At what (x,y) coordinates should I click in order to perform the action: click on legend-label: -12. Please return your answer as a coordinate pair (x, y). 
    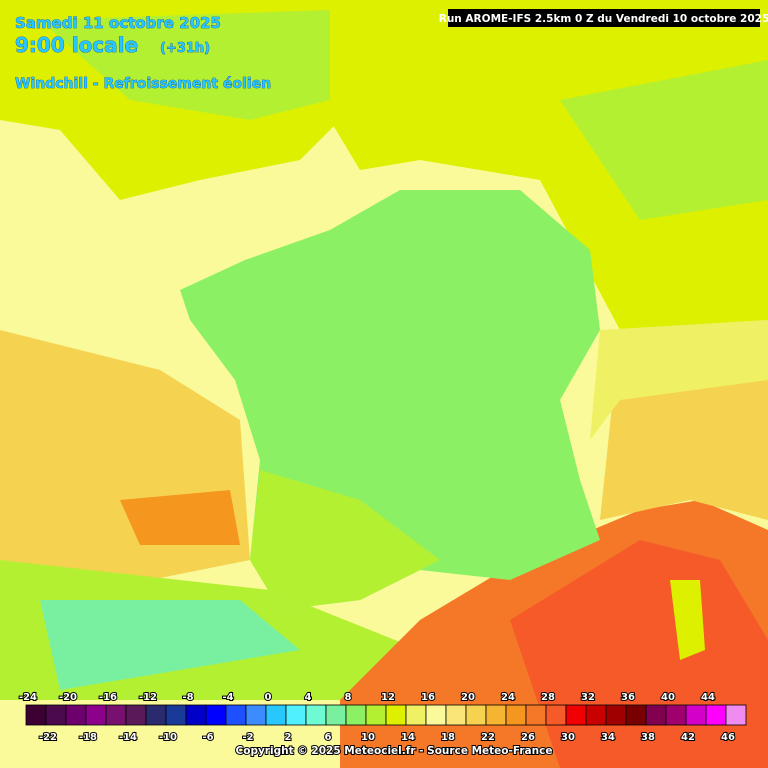
    Looking at the image, I should click on (148, 697).